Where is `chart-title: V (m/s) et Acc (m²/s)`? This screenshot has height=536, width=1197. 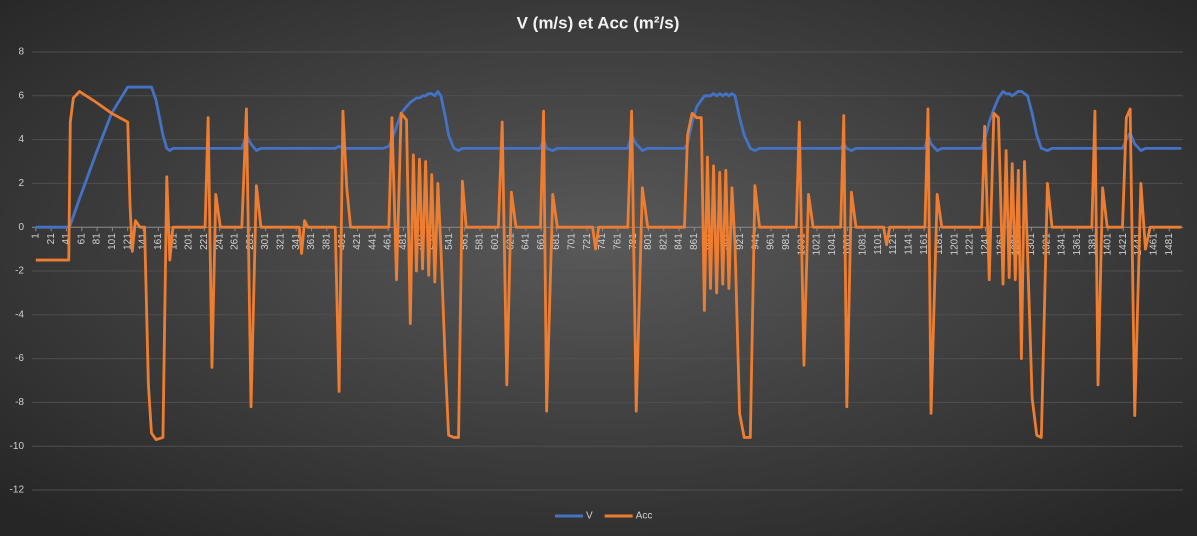 chart-title: V (m/s) et Acc (m²/s) is located at coordinates (598, 22).